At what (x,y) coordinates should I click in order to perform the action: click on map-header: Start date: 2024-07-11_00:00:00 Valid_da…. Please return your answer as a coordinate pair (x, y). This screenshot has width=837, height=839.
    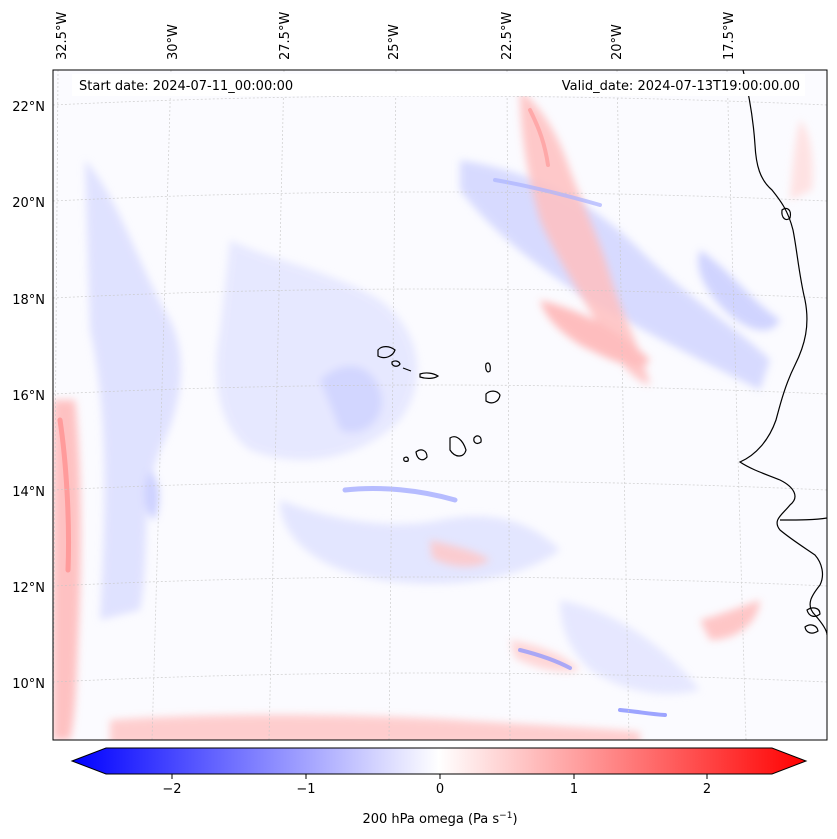
    Looking at the image, I should click on (438, 85).